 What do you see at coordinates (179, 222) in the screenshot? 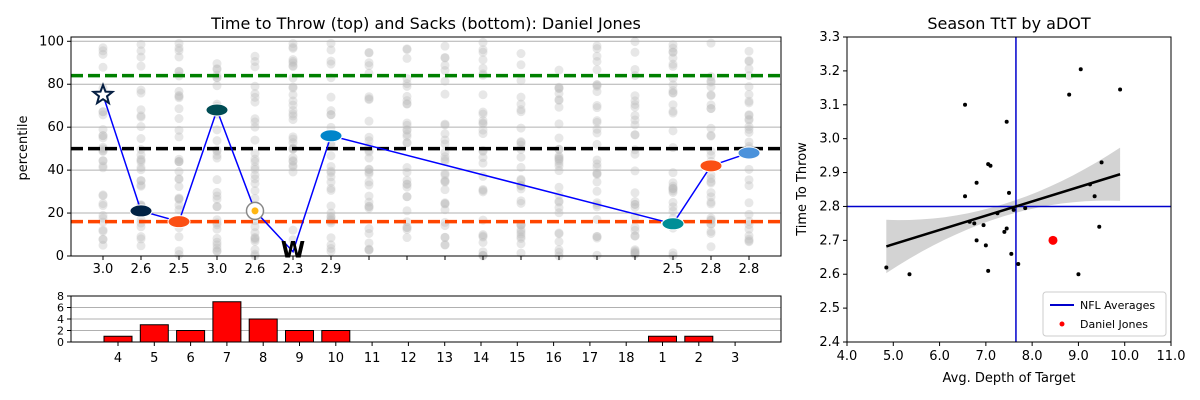
I see `bengals-logo-icon` at bounding box center [179, 222].